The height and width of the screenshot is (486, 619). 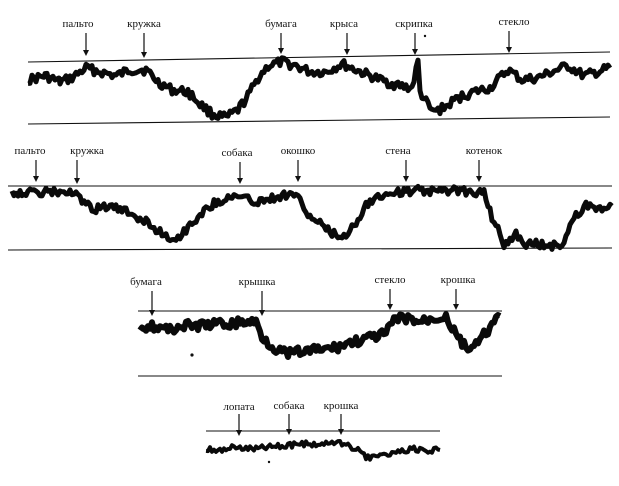 I want to click on recording-3-label-1: бумага, so click(x=146, y=282).